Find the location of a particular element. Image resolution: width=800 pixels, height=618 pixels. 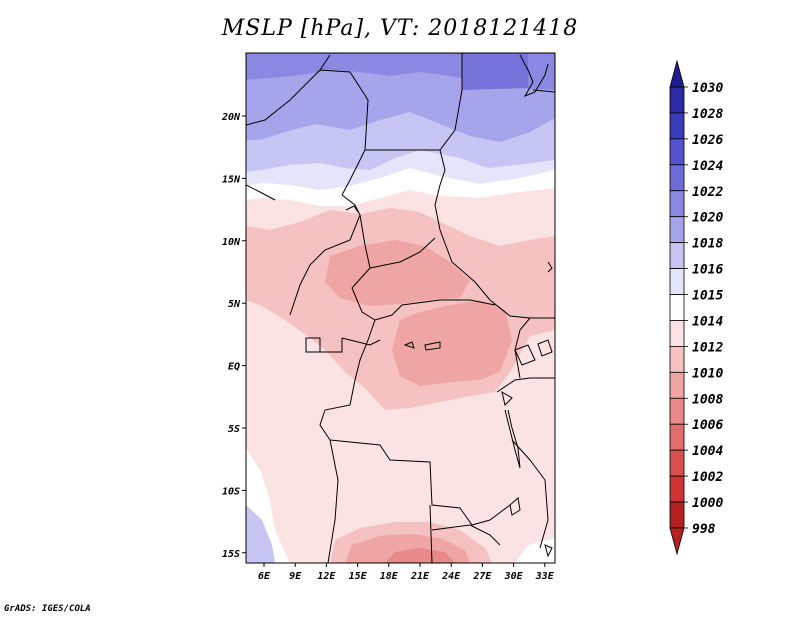

white-southeast-corner is located at coordinates (535, 550).